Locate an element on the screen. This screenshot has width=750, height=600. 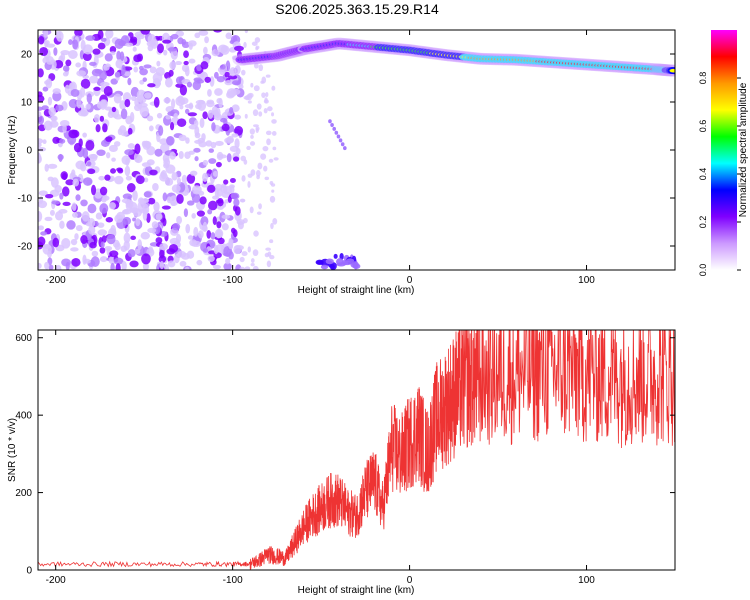
trace-core is located at coordinates (672, 70).